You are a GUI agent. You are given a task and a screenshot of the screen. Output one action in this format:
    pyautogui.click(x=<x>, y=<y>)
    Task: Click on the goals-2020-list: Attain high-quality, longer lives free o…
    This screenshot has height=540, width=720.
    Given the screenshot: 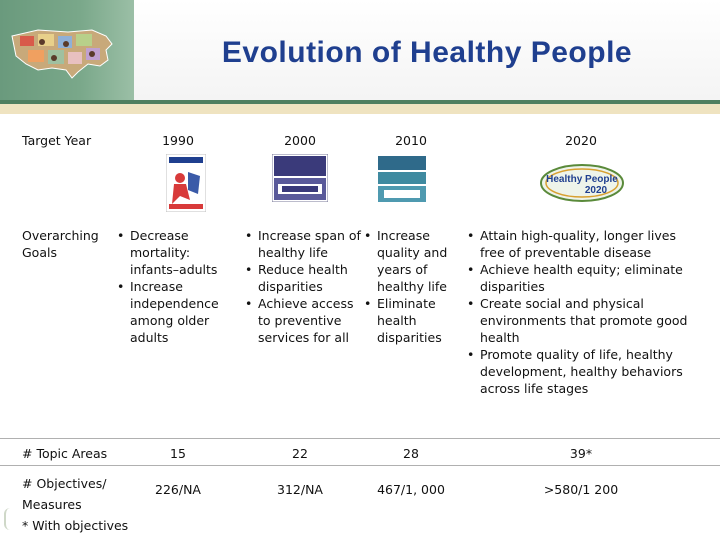 What is the action you would take?
    pyautogui.click(x=584, y=312)
    